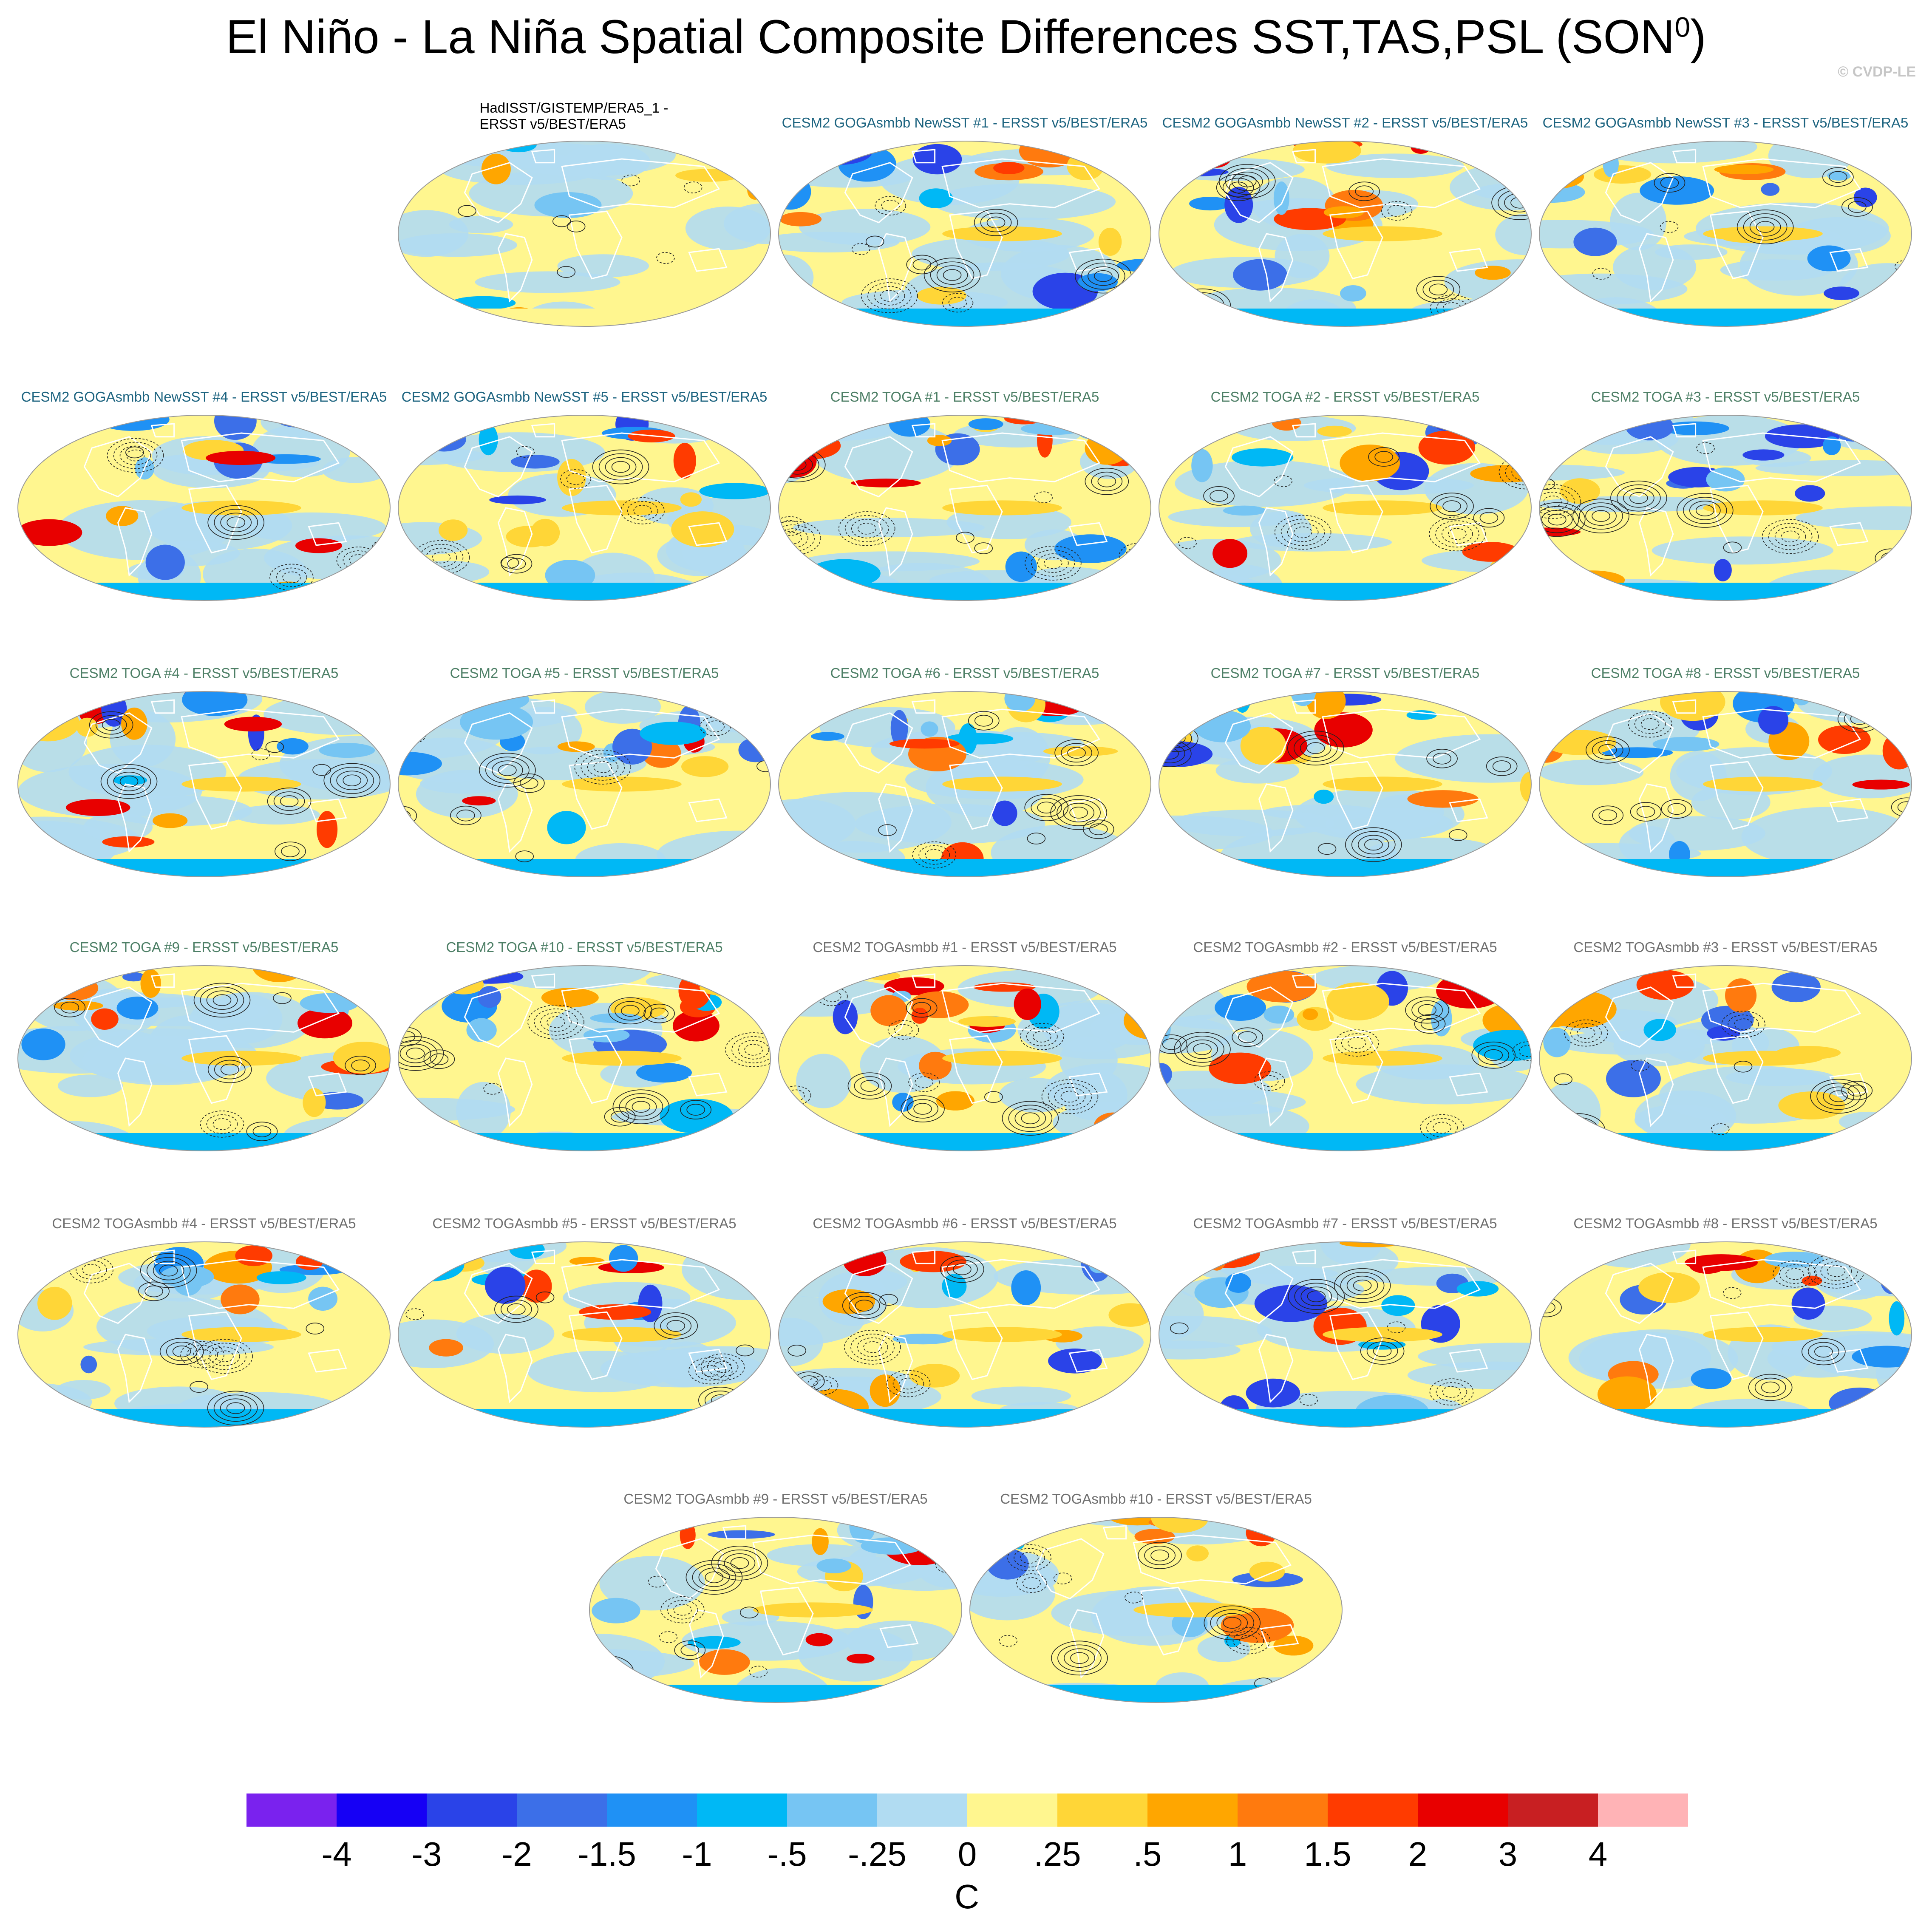  Describe the element at coordinates (1725, 771) in the screenshot. I see `map-panel: CESM2 TOGA #8 - ERSST v5/BEST/ERA5` at that location.